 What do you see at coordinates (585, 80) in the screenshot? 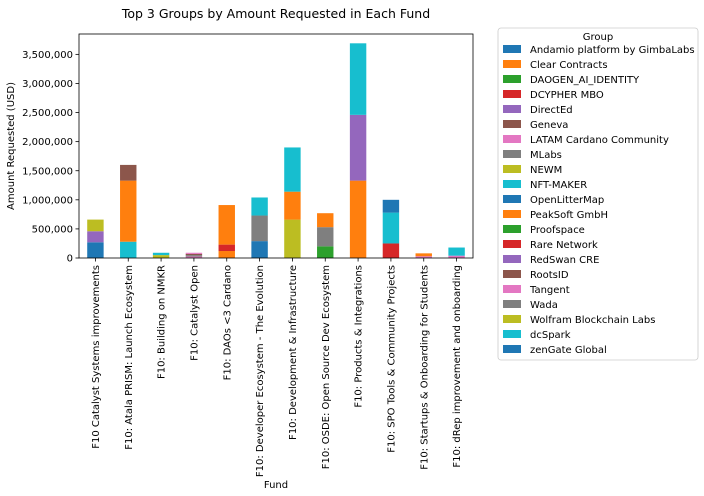
I see `legend-label-2: DAOGEN_AI_IDENTITY` at bounding box center [585, 80].